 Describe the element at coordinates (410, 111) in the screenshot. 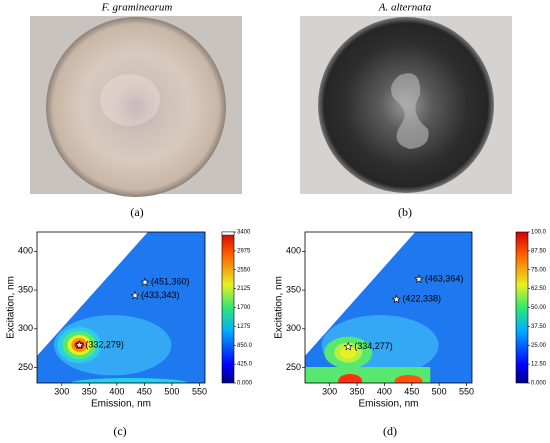

I see `colony-pattern` at that location.